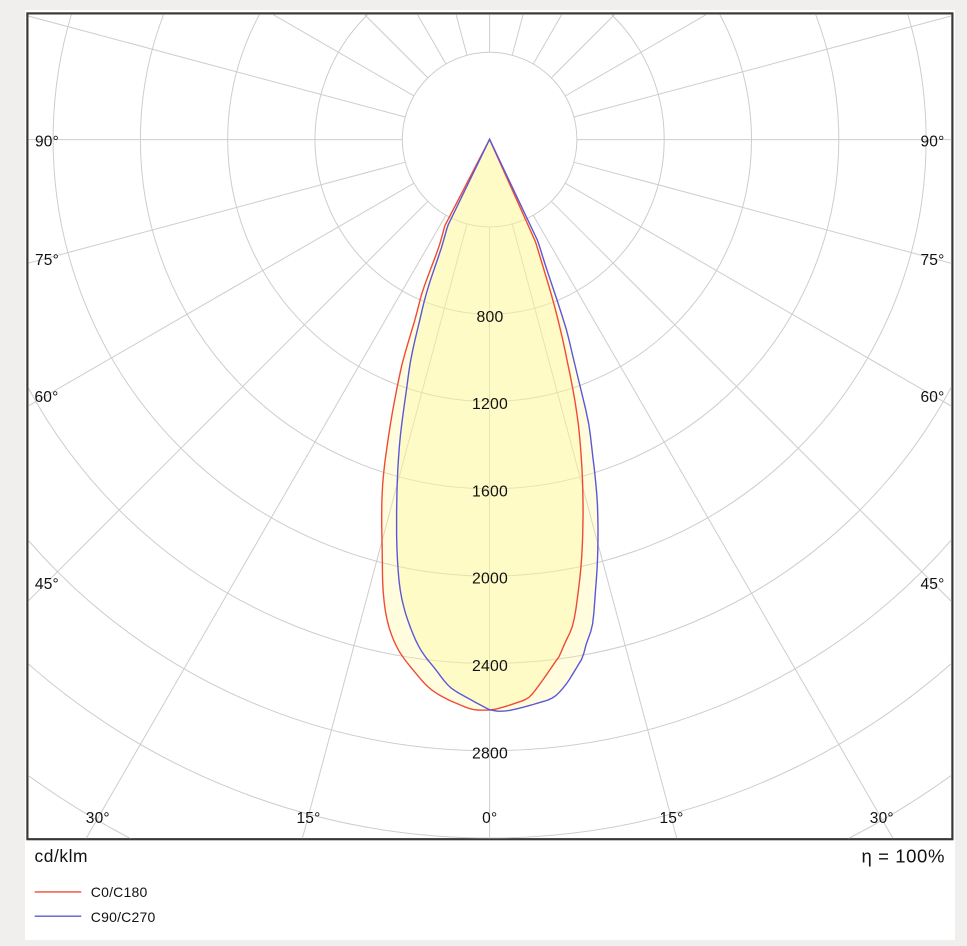 The height and width of the screenshot is (946, 967). Describe the element at coordinates (123, 917) in the screenshot. I see `svg-text: C90/C270` at that location.